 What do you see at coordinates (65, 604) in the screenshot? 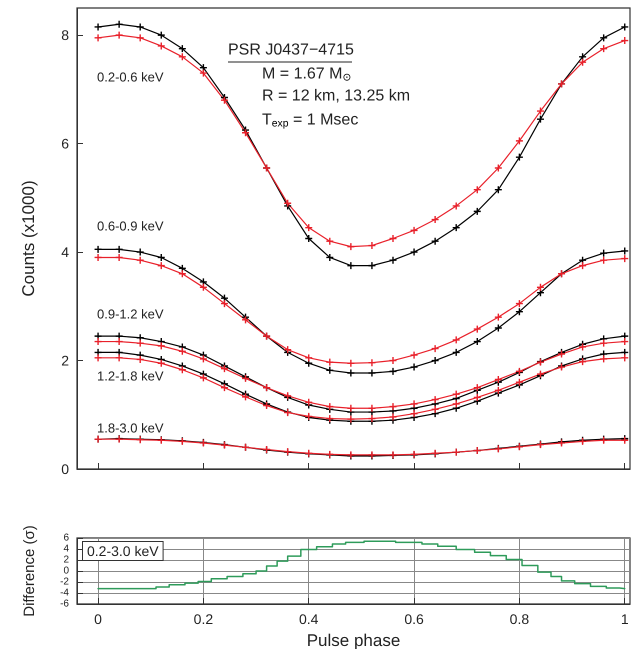
I see `y-tick-label: -6` at bounding box center [65, 604].